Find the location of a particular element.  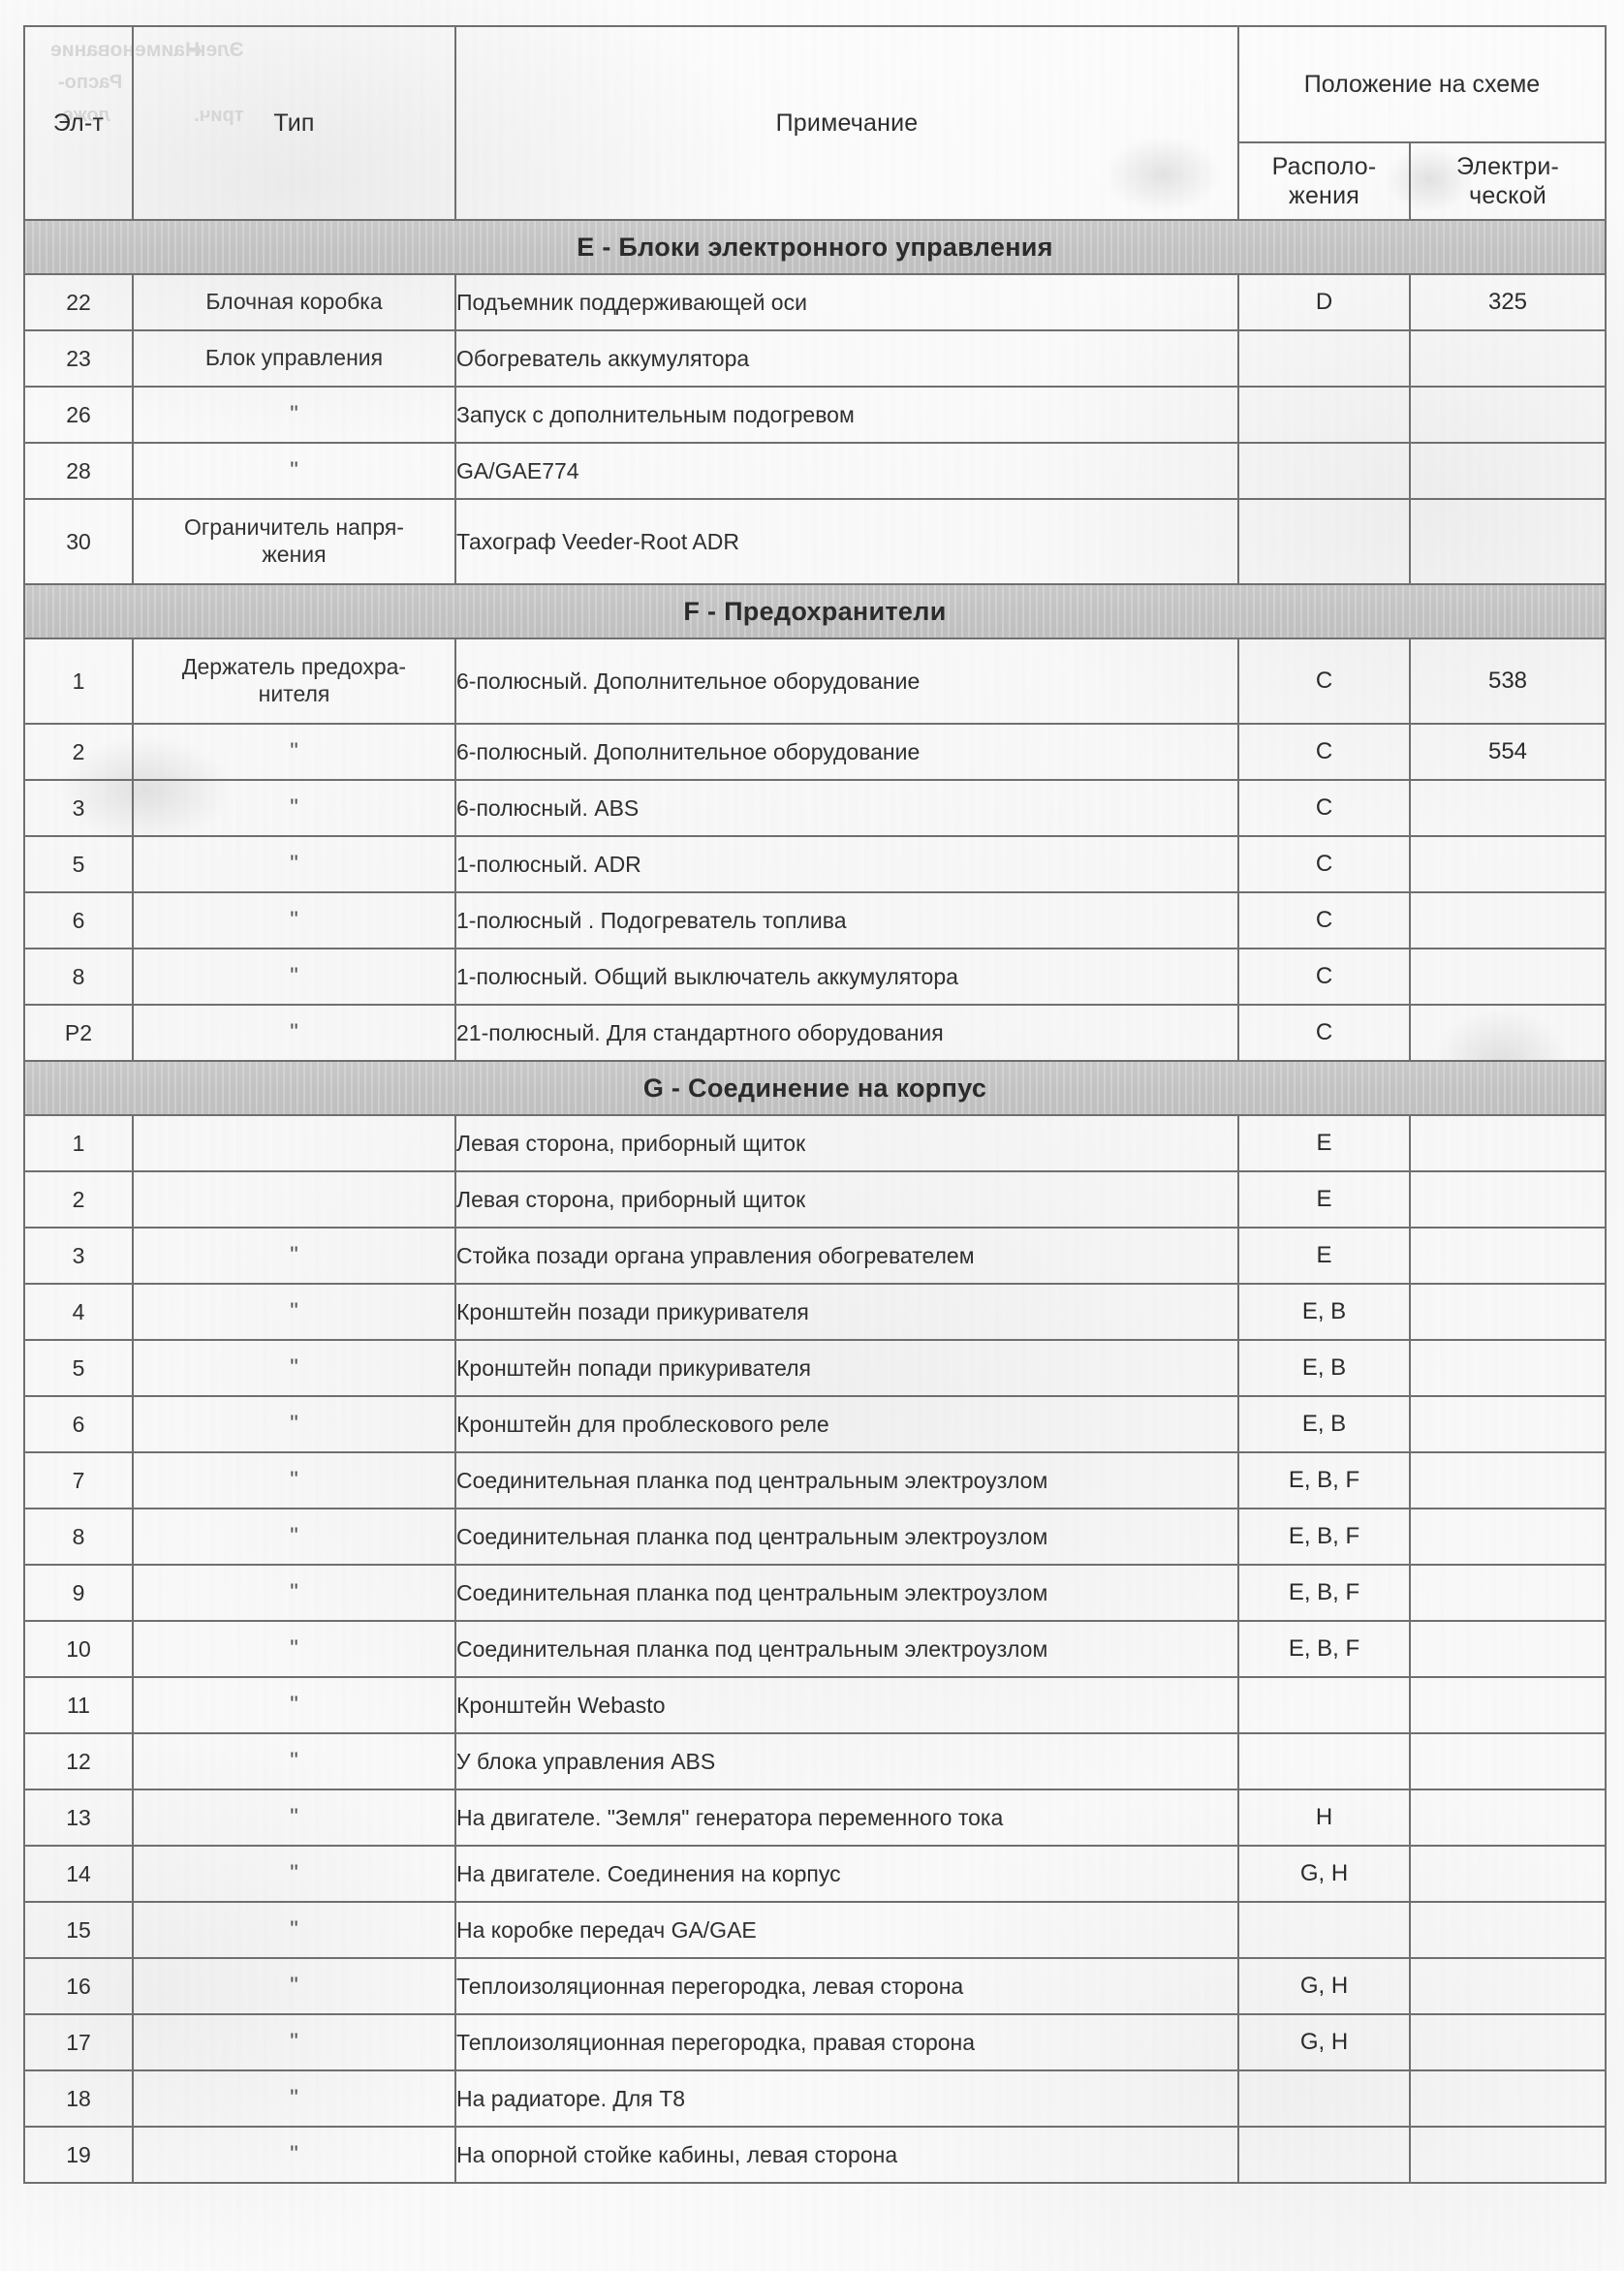

cell-type: Ограничитель напря-жения is located at coordinates (294, 541).